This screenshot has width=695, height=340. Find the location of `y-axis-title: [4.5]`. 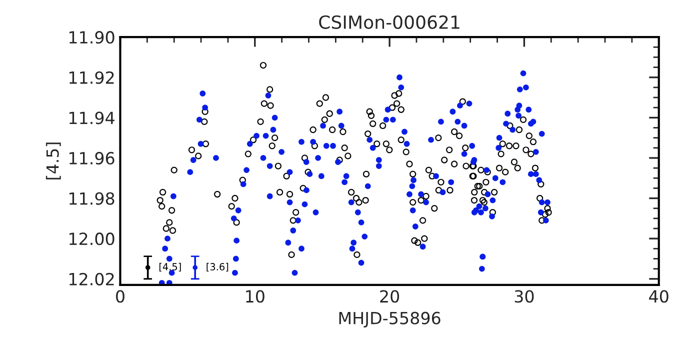

y-axis-title: [4.5] is located at coordinates (53, 161).